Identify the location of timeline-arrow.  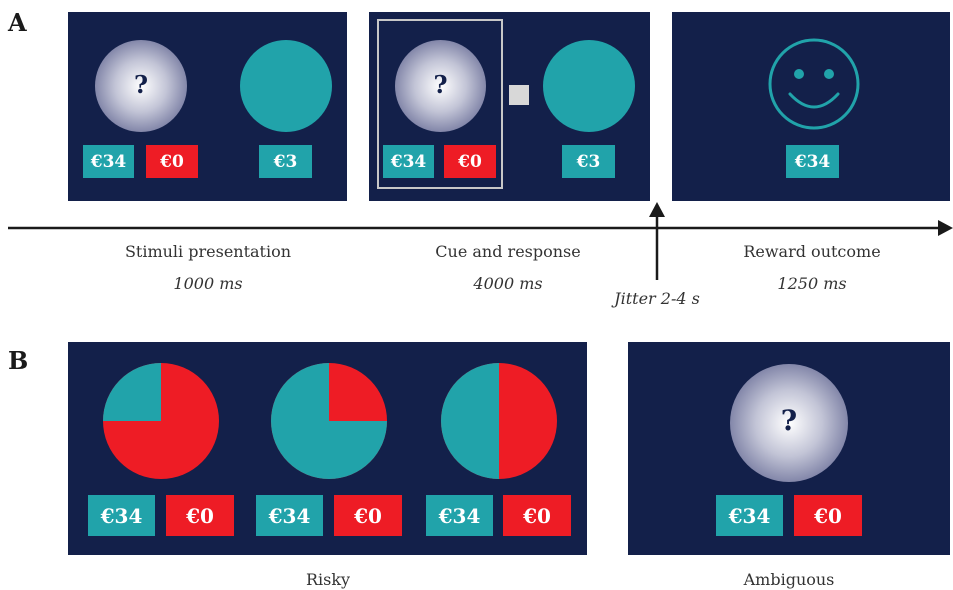
(480, 241).